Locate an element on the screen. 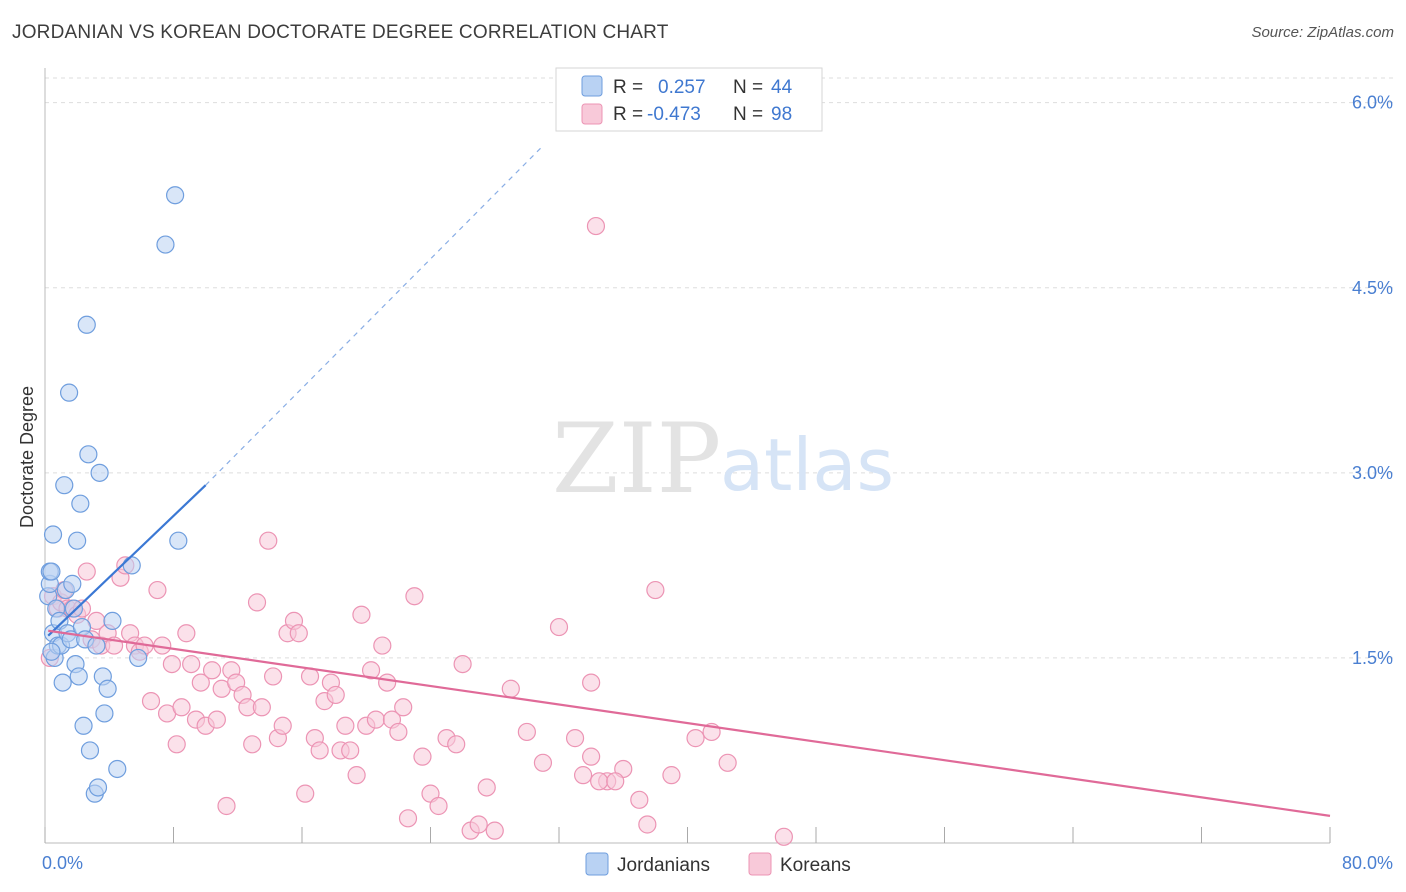 The width and height of the screenshot is (1406, 892). stats-legend: R = 0.257 N = 44 R = -0.473 N = 98 is located at coordinates (689, 99).